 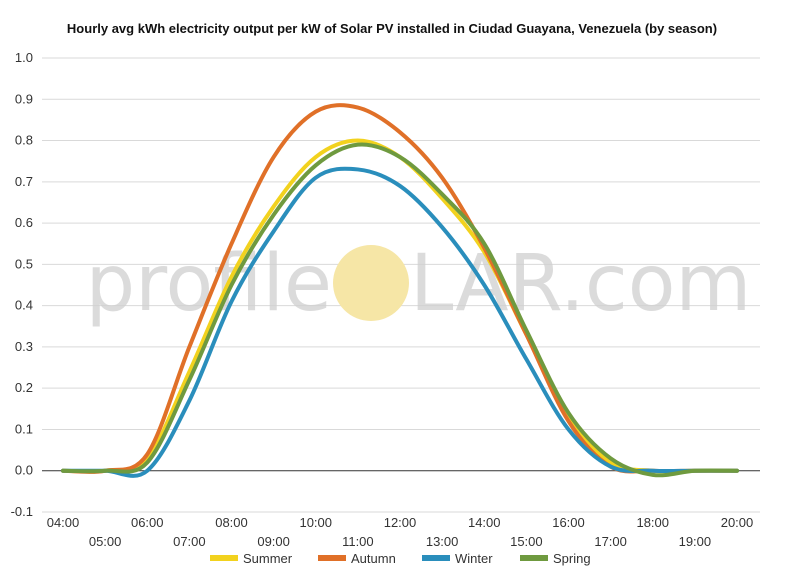 What do you see at coordinates (568, 522) in the screenshot?
I see `x-tick-label: 16:00` at bounding box center [568, 522].